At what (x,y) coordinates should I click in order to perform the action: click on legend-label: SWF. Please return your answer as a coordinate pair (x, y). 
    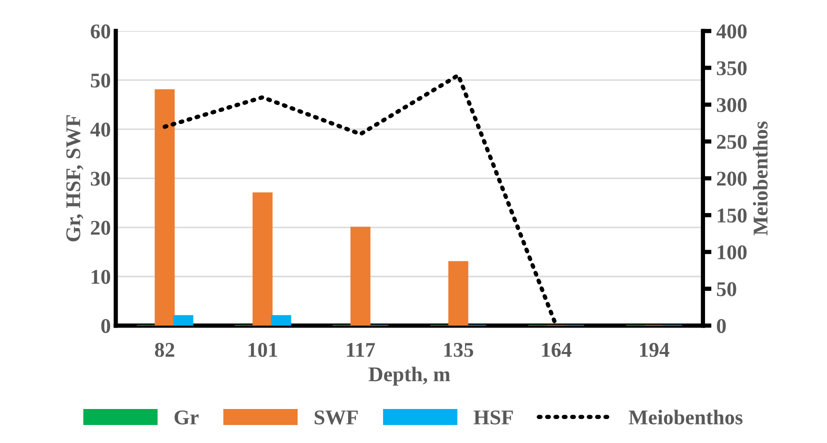
    Looking at the image, I should click on (336, 417).